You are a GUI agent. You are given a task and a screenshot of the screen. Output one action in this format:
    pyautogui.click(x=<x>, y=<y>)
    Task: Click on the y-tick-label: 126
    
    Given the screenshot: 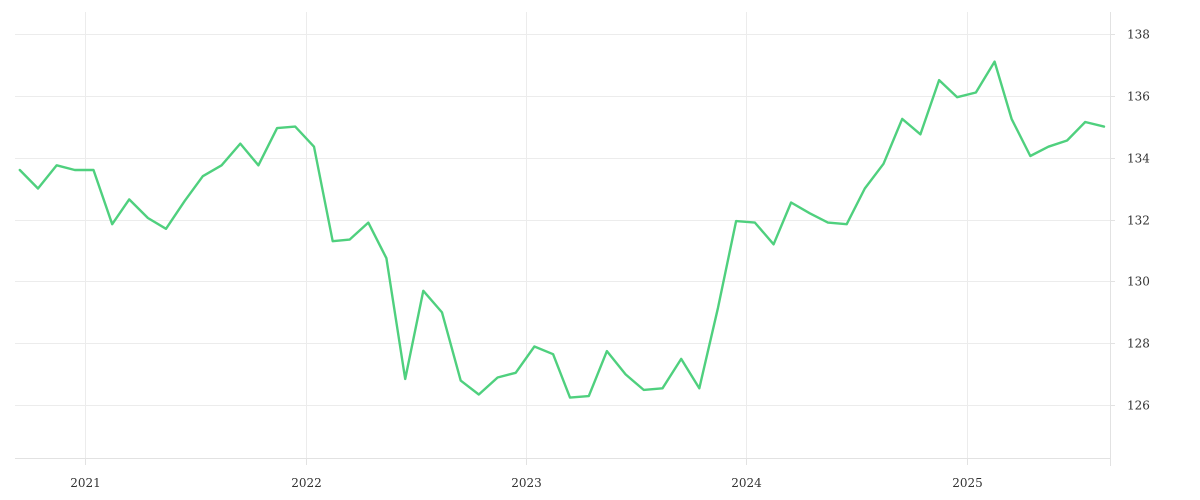 What is the action you would take?
    pyautogui.click(x=1138, y=406)
    